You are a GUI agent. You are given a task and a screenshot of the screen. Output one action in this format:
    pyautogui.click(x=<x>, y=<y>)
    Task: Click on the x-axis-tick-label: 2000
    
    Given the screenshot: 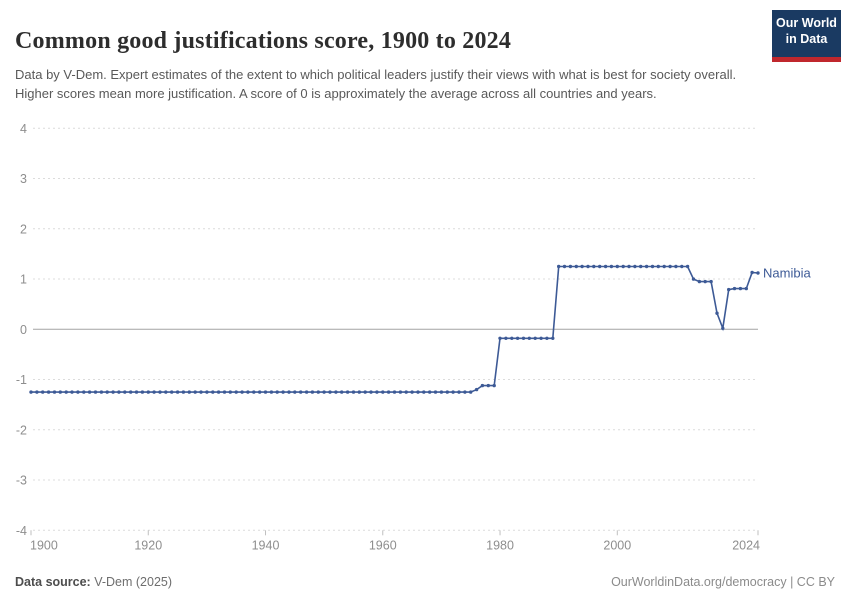 What is the action you would take?
    pyautogui.click(x=617, y=545)
    